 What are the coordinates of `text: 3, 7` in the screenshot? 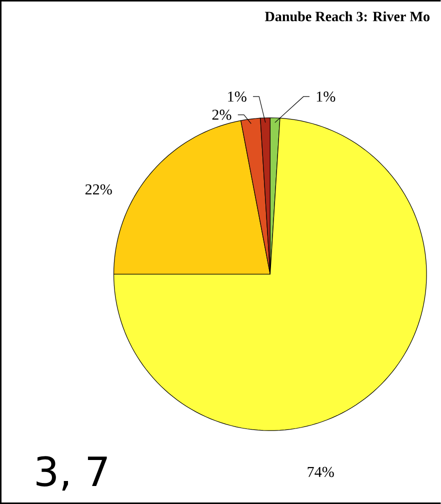 It's located at (71, 473).